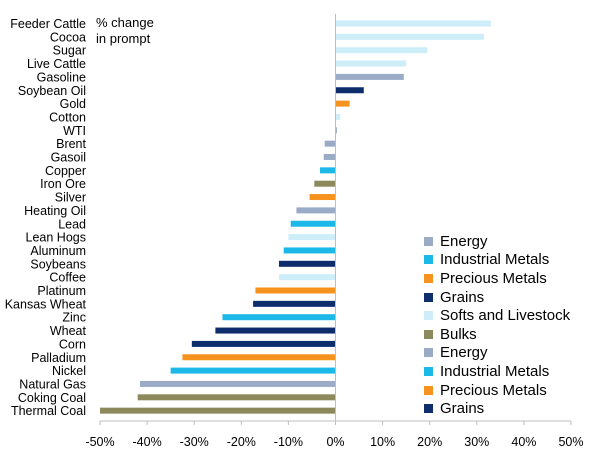  What do you see at coordinates (342, 103) in the screenshot?
I see `bar-gold` at bounding box center [342, 103].